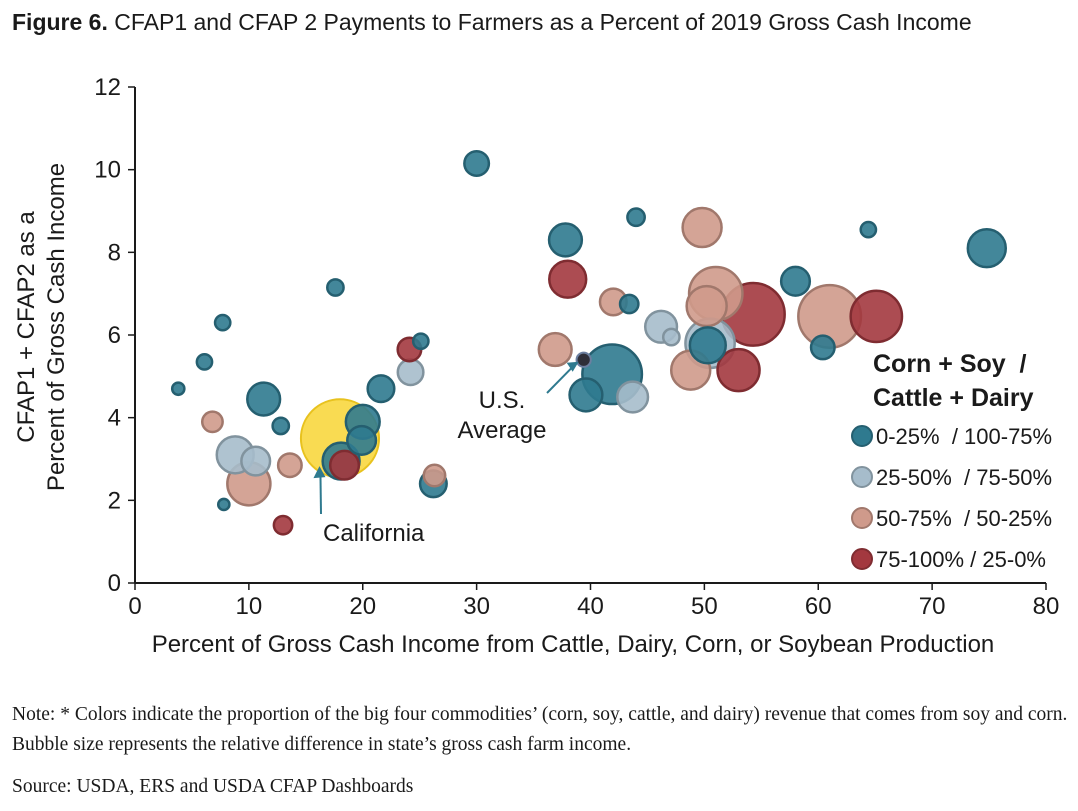 This screenshot has width=1078, height=811. What do you see at coordinates (319, 472) in the screenshot?
I see `california-arrowhead` at bounding box center [319, 472].